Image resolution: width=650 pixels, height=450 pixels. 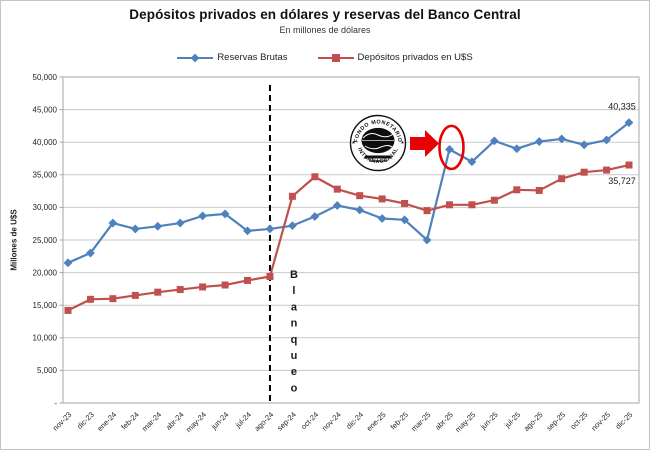 I want to click on x-tick-label: ago-24, so click(x=263, y=421).